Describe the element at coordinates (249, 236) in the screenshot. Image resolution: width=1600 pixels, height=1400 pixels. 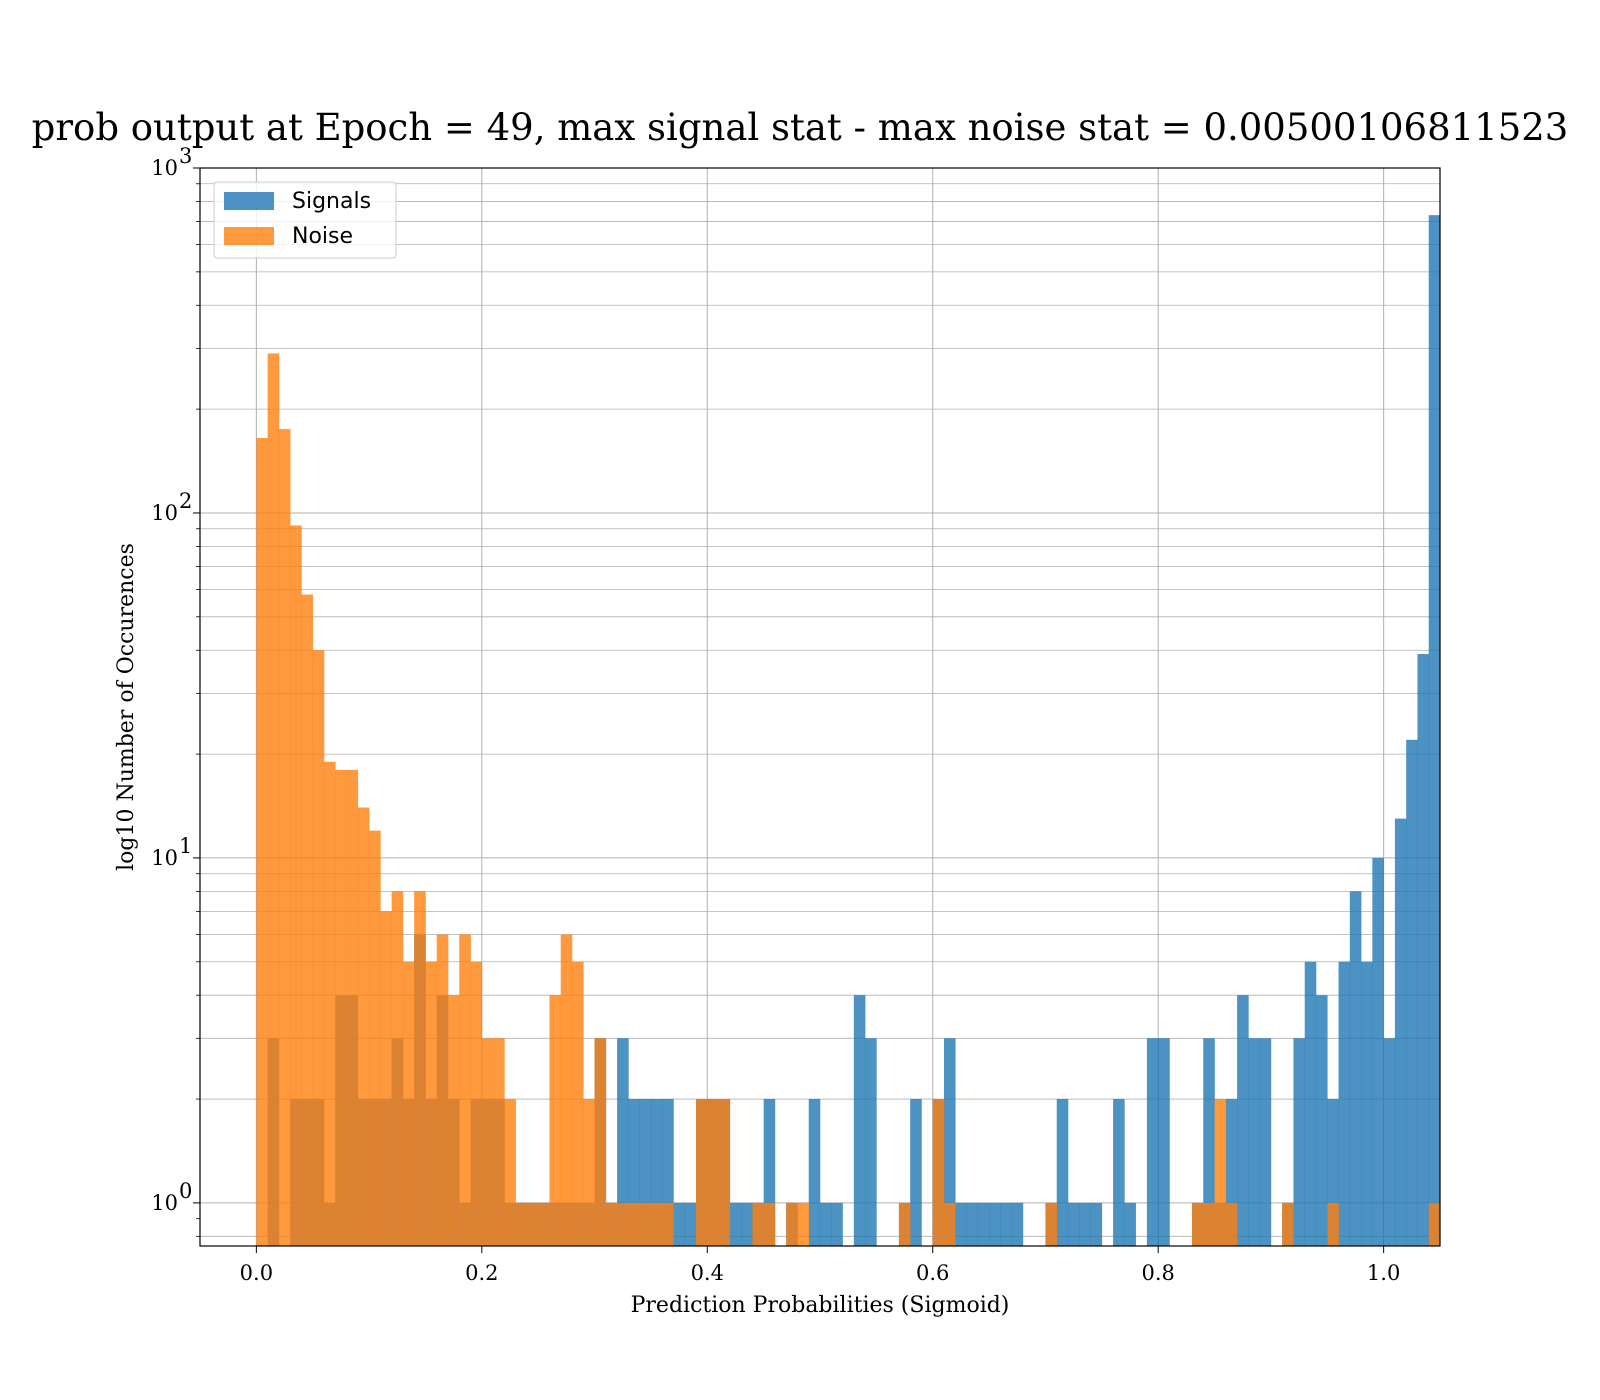
I see `legend-swatch-noise` at that location.